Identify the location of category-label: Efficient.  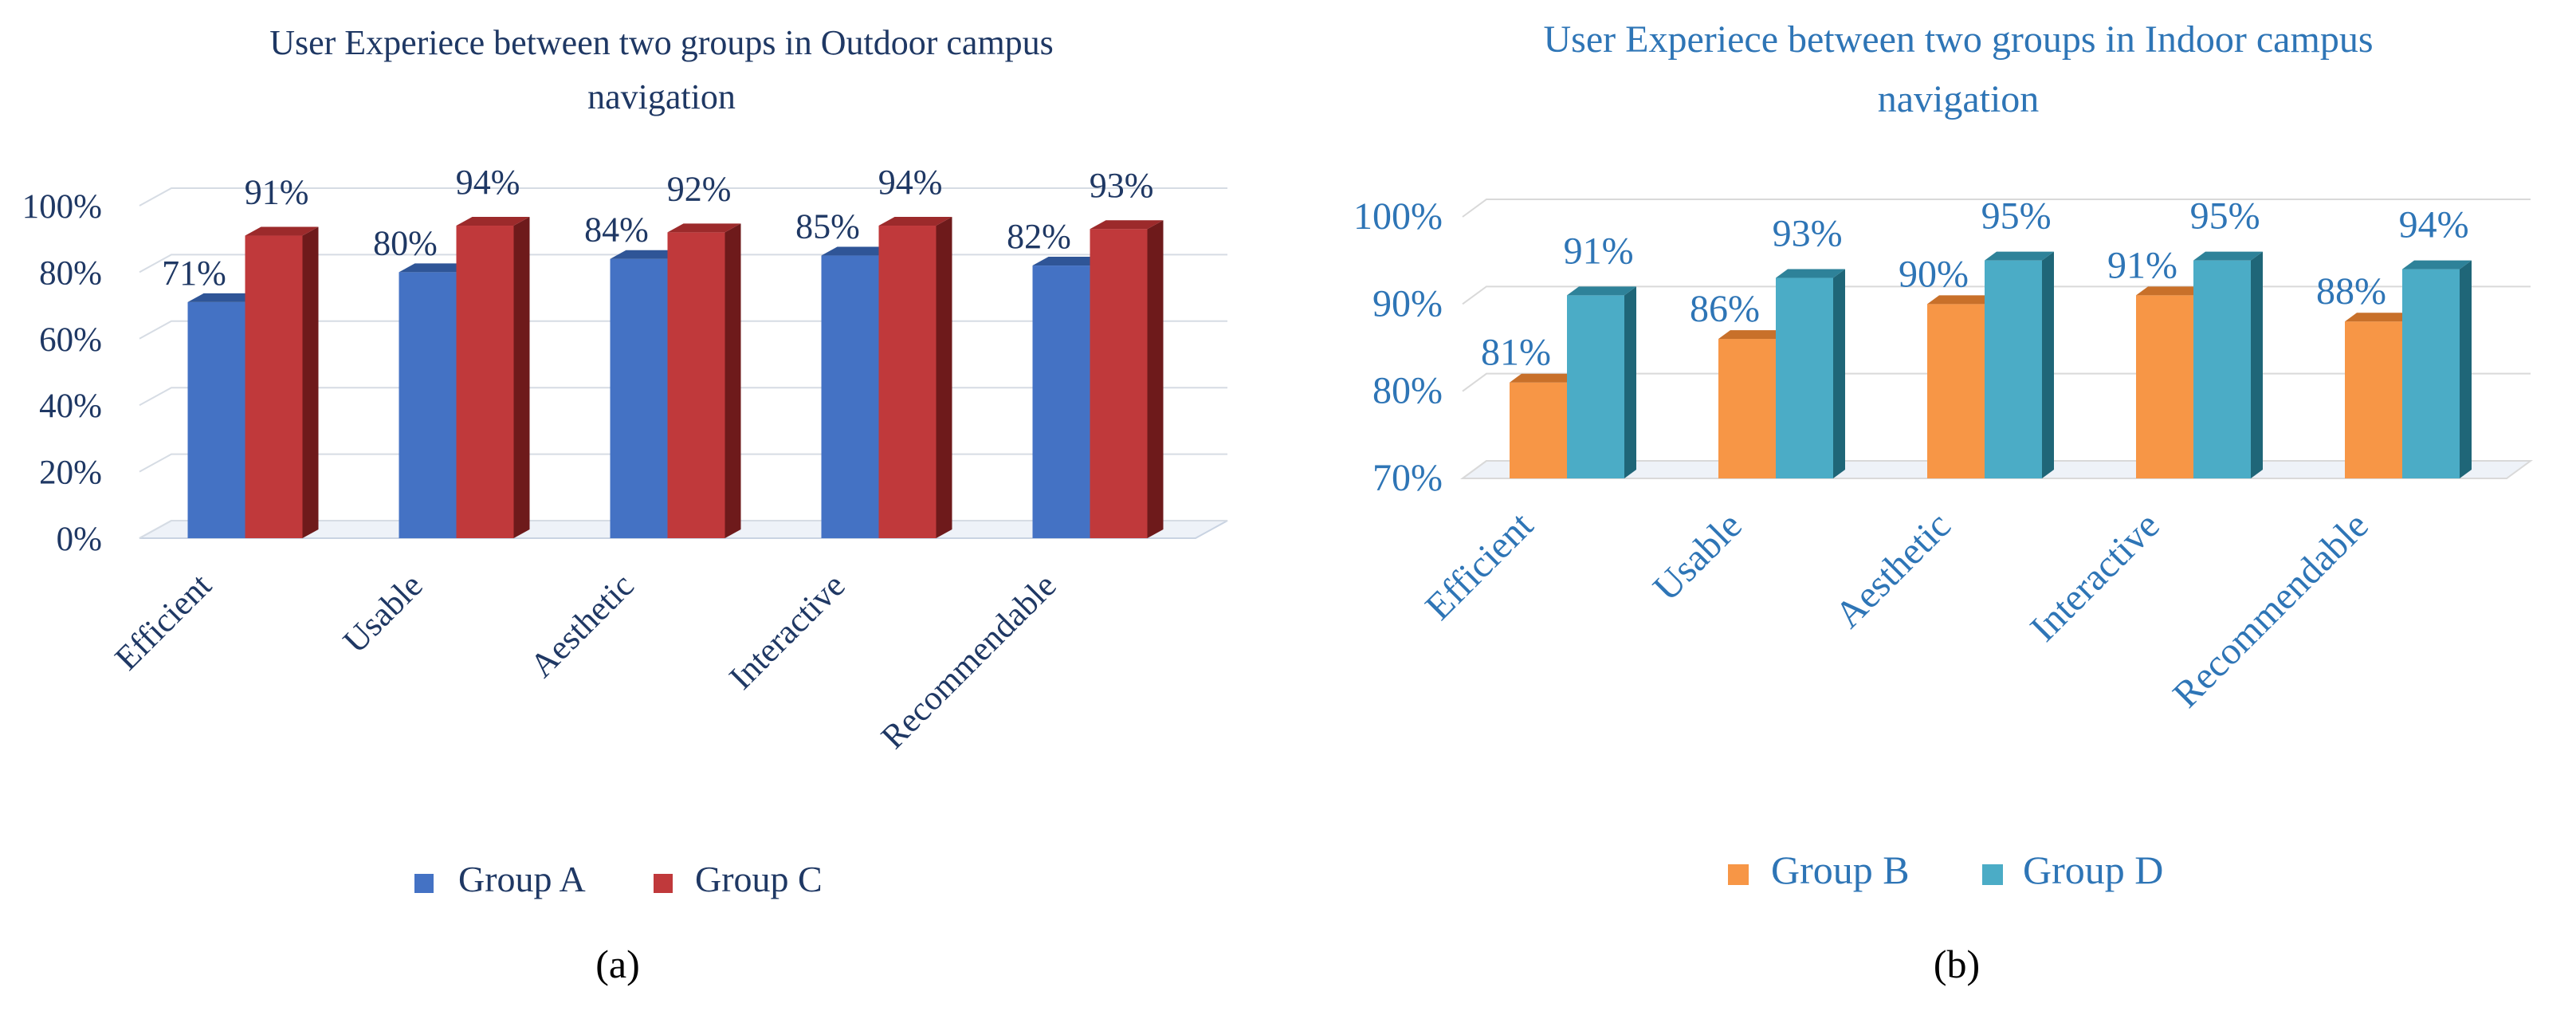
(1479, 566).